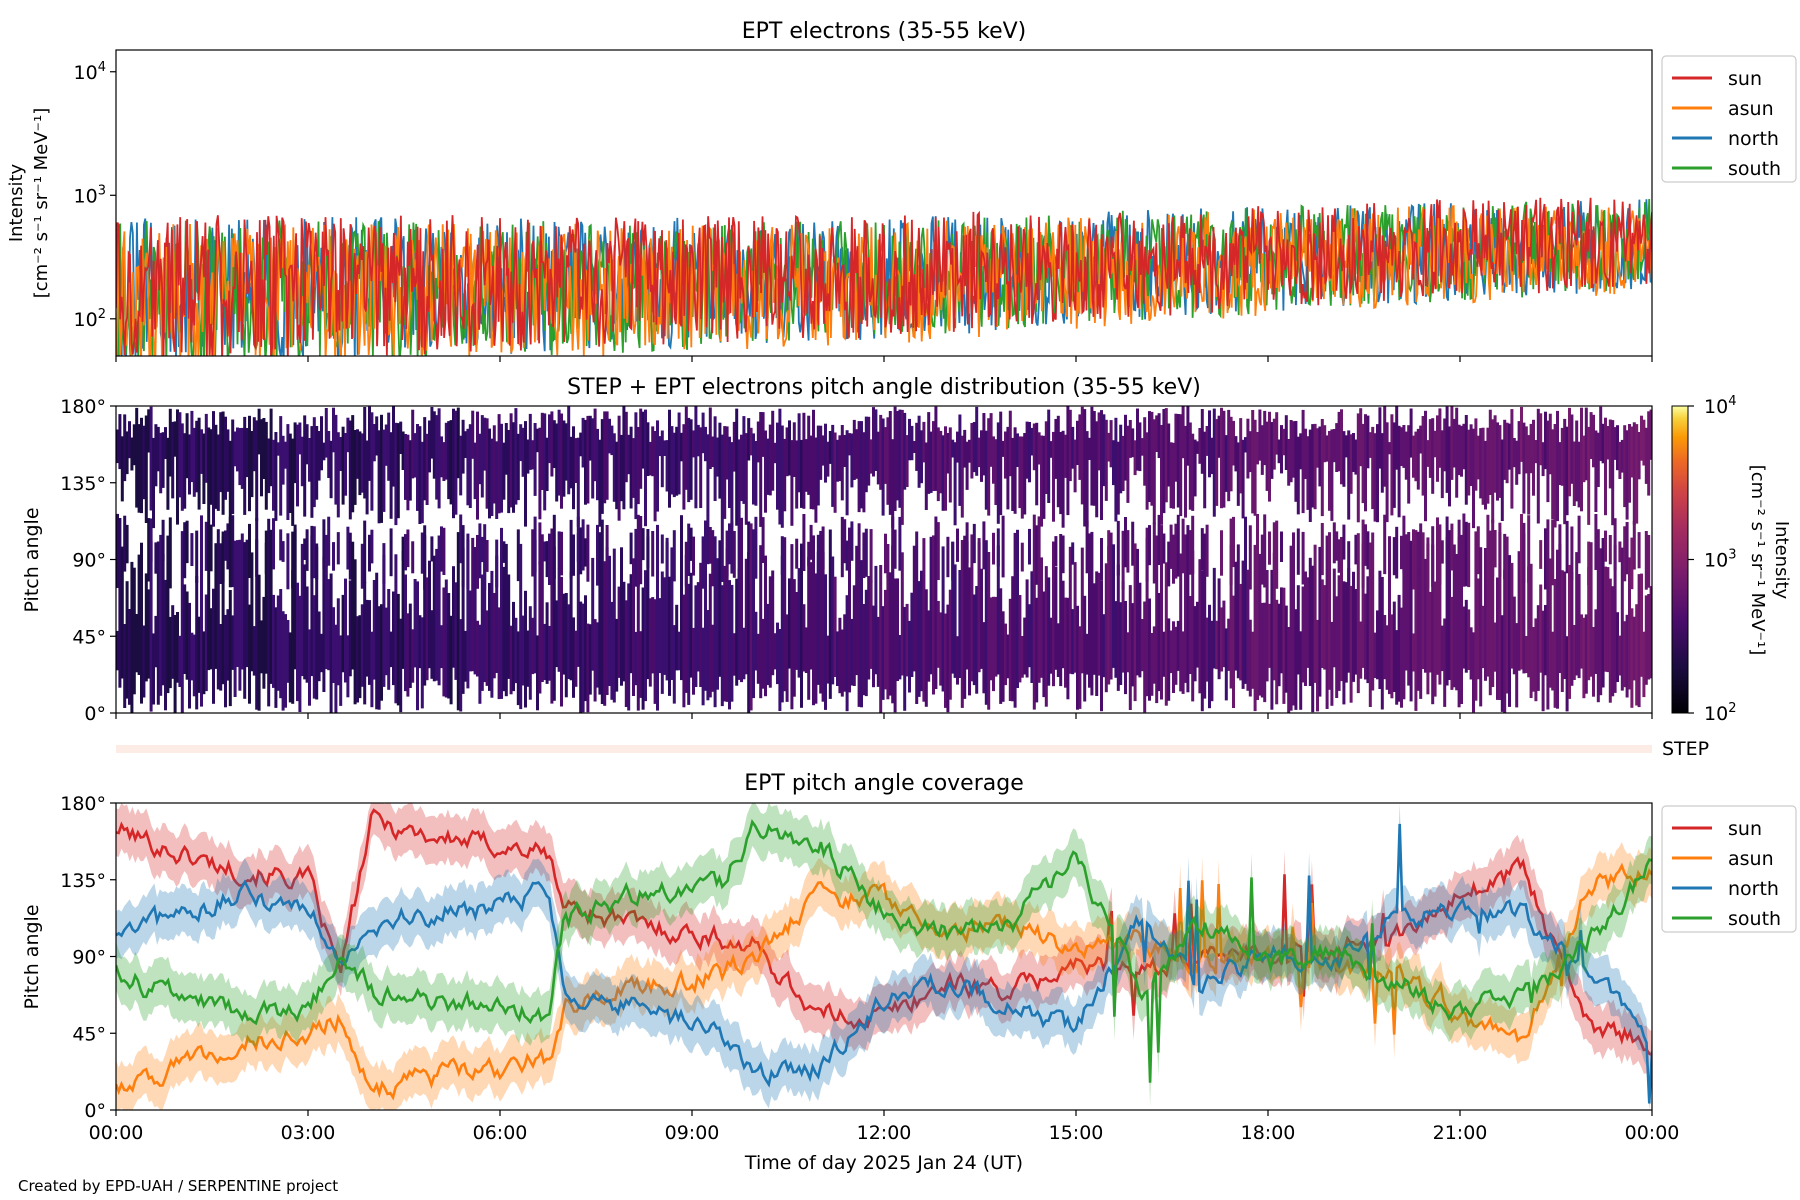 The width and height of the screenshot is (1800, 1200). I want to click on intensity-legend-label-north: north, so click(1753, 139).